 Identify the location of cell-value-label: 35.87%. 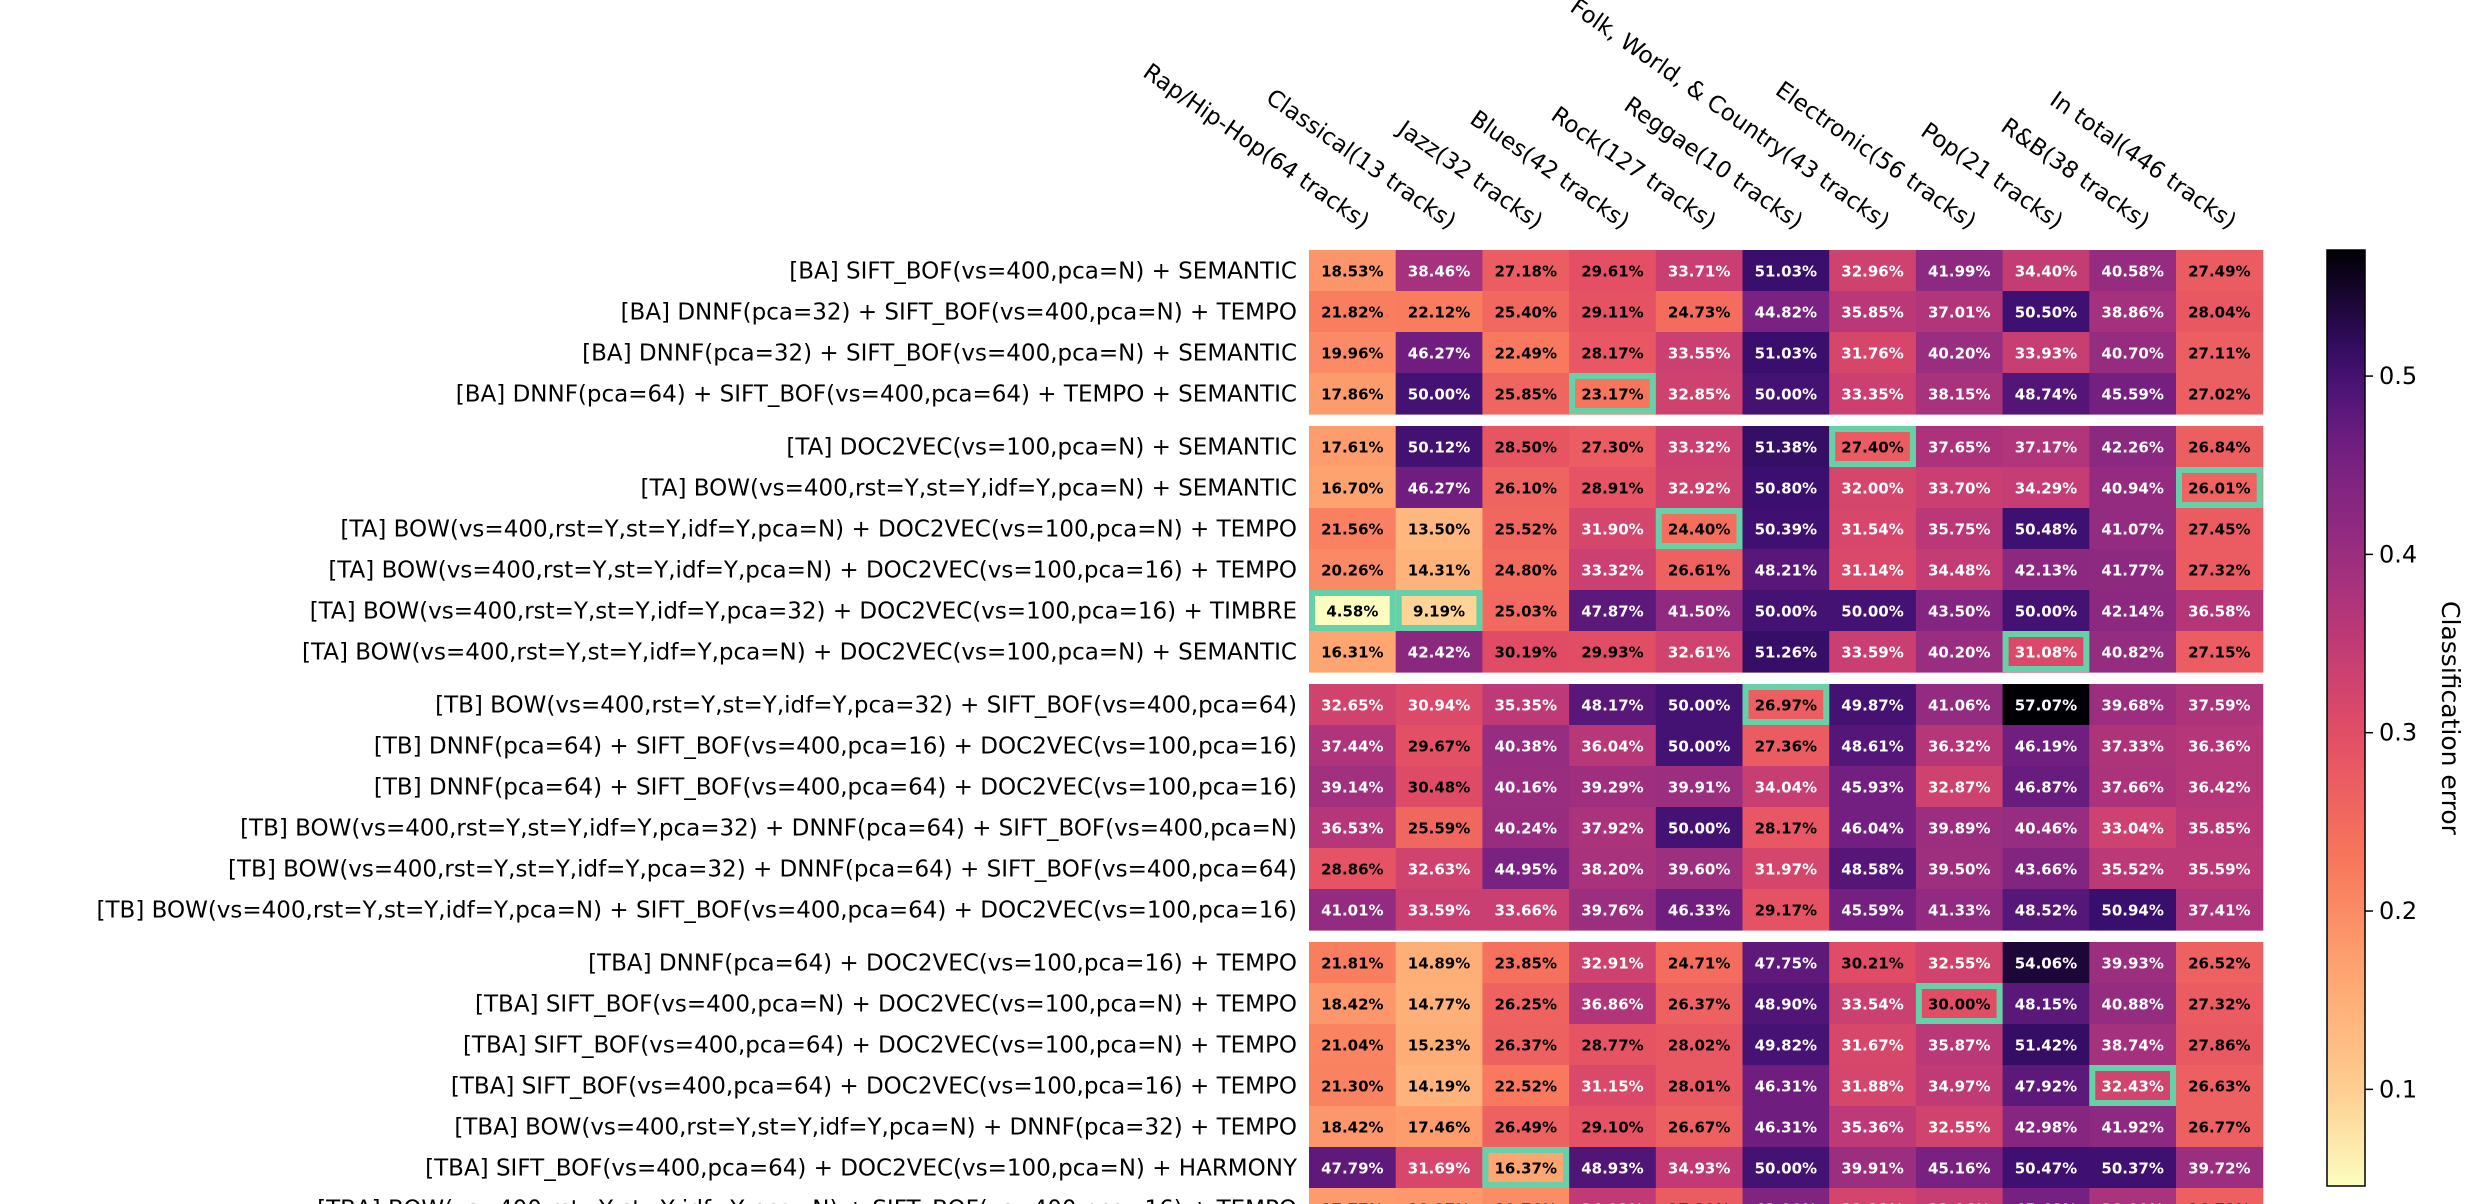
(1959, 1046).